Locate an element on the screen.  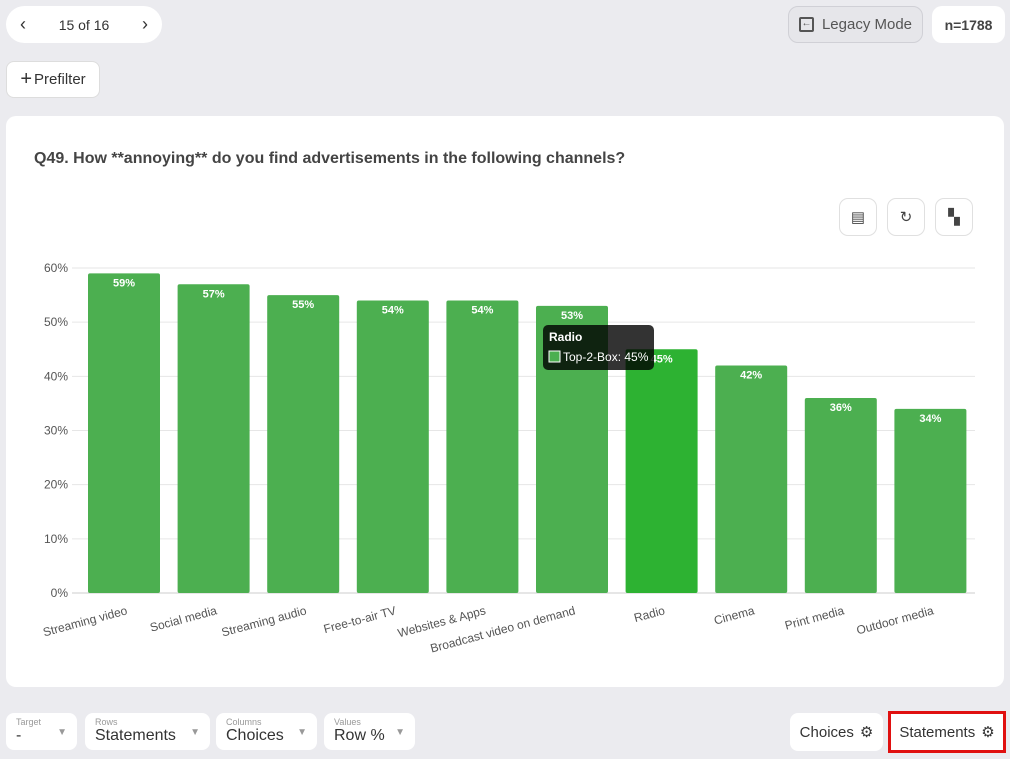
data-label: 59% is located at coordinates (124, 283).